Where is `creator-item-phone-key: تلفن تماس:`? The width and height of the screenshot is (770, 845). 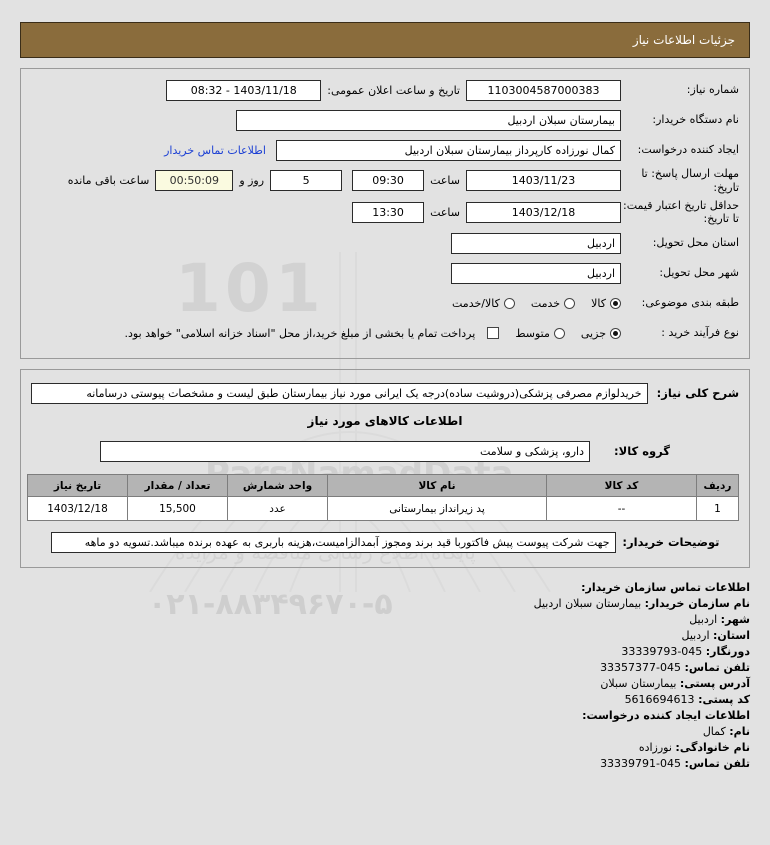 creator-item-phone-key: تلفن تماس: is located at coordinates (717, 763).